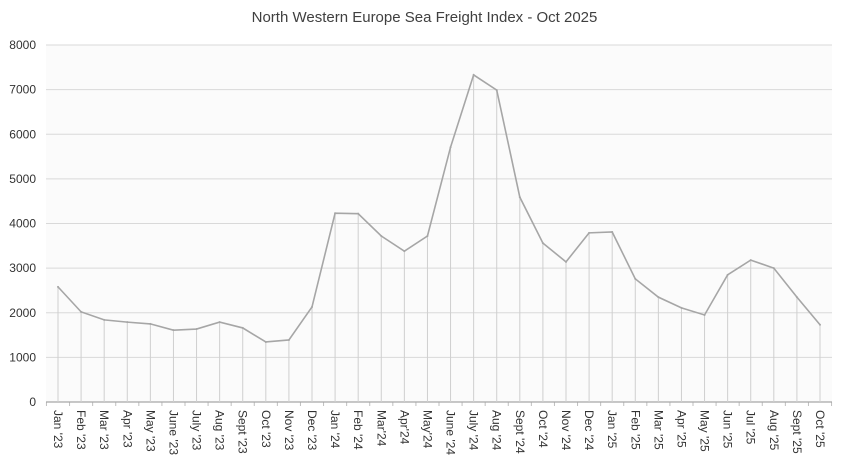 The height and width of the screenshot is (465, 849). I want to click on x-tick-label: Feb '23, so click(81, 430).